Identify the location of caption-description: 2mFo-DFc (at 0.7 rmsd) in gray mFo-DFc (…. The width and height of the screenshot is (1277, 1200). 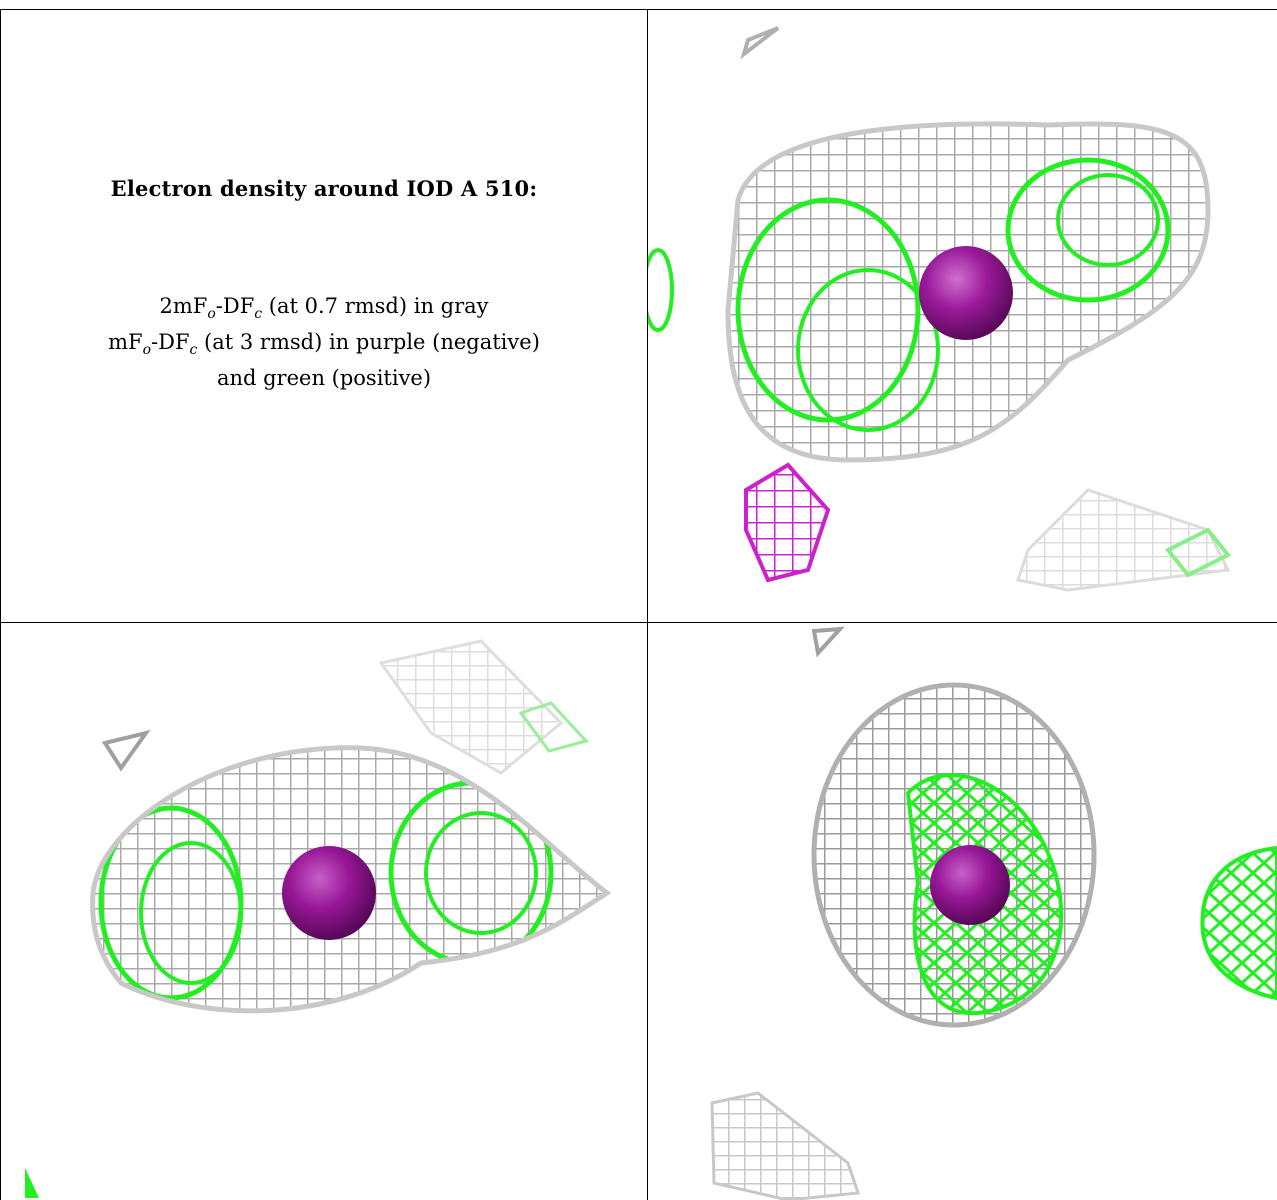
(324, 342).